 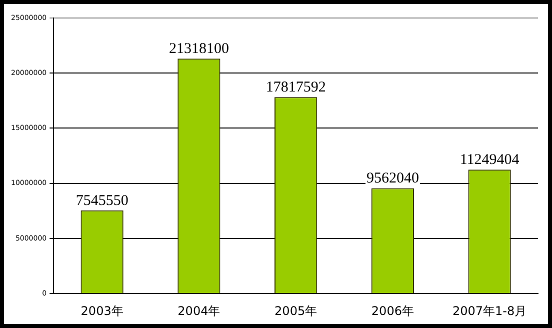 What do you see at coordinates (198, 49) in the screenshot?
I see `data-label: 21318100` at bounding box center [198, 49].